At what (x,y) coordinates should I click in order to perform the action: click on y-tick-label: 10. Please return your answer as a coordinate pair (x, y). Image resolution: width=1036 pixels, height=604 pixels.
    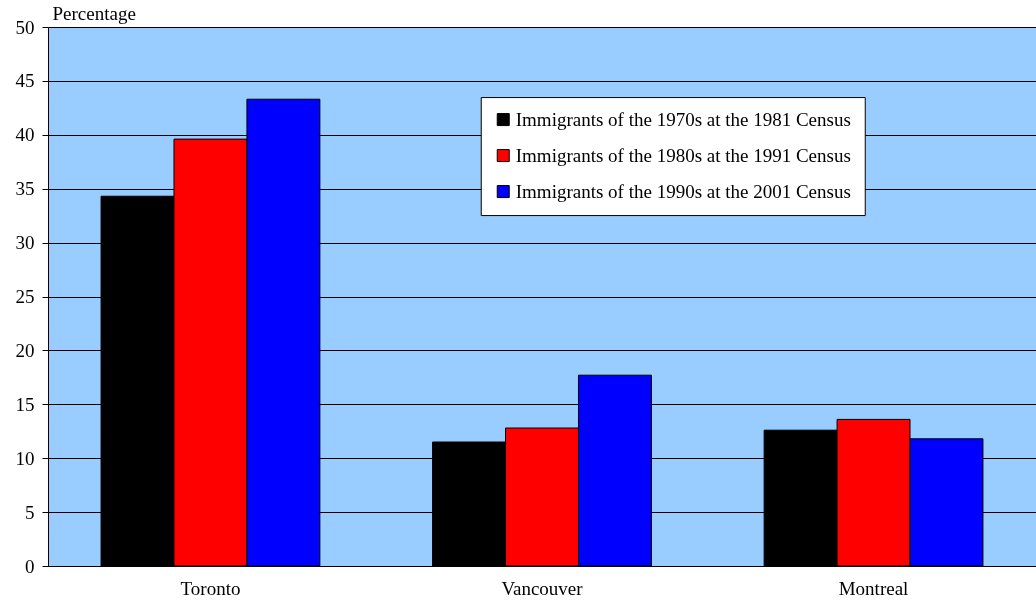
    Looking at the image, I should click on (25, 458).